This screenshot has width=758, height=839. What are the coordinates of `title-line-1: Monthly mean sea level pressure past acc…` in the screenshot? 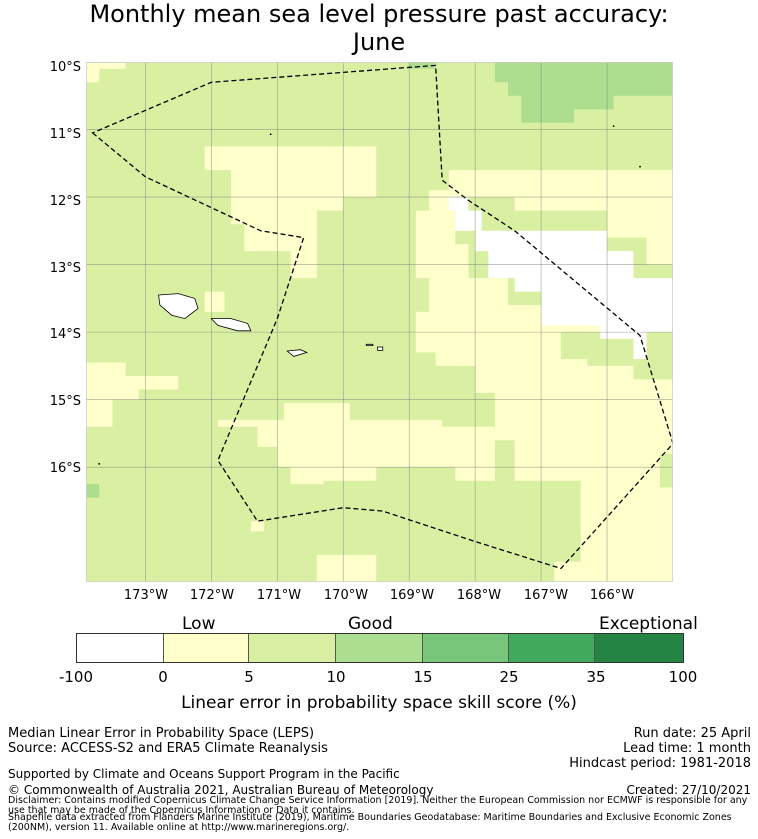 It's located at (379, 14).